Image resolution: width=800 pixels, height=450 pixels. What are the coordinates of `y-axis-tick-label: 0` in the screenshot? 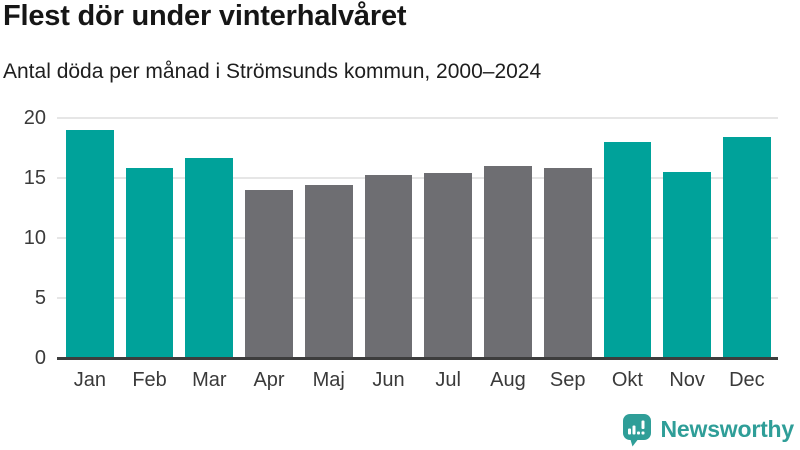 It's located at (40, 358).